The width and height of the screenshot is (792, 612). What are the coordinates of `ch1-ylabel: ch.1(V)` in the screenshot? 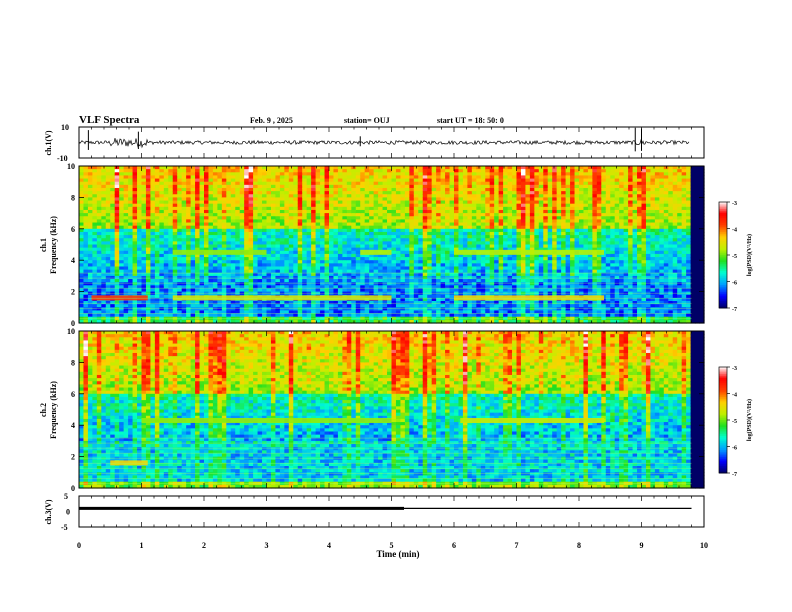 It's located at (48, 142).